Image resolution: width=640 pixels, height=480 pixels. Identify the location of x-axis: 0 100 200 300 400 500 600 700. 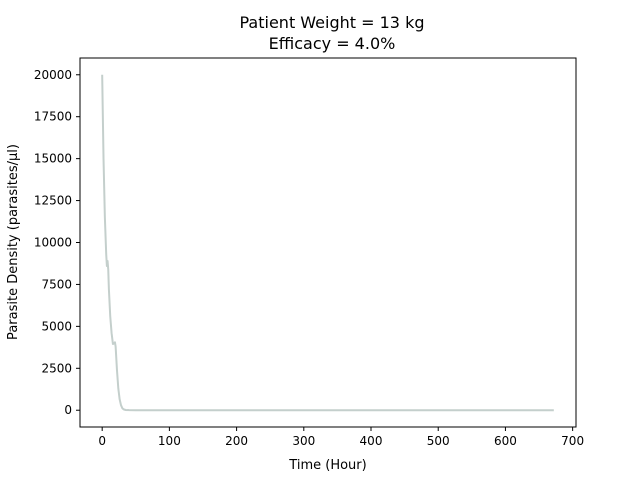
(341, 437).